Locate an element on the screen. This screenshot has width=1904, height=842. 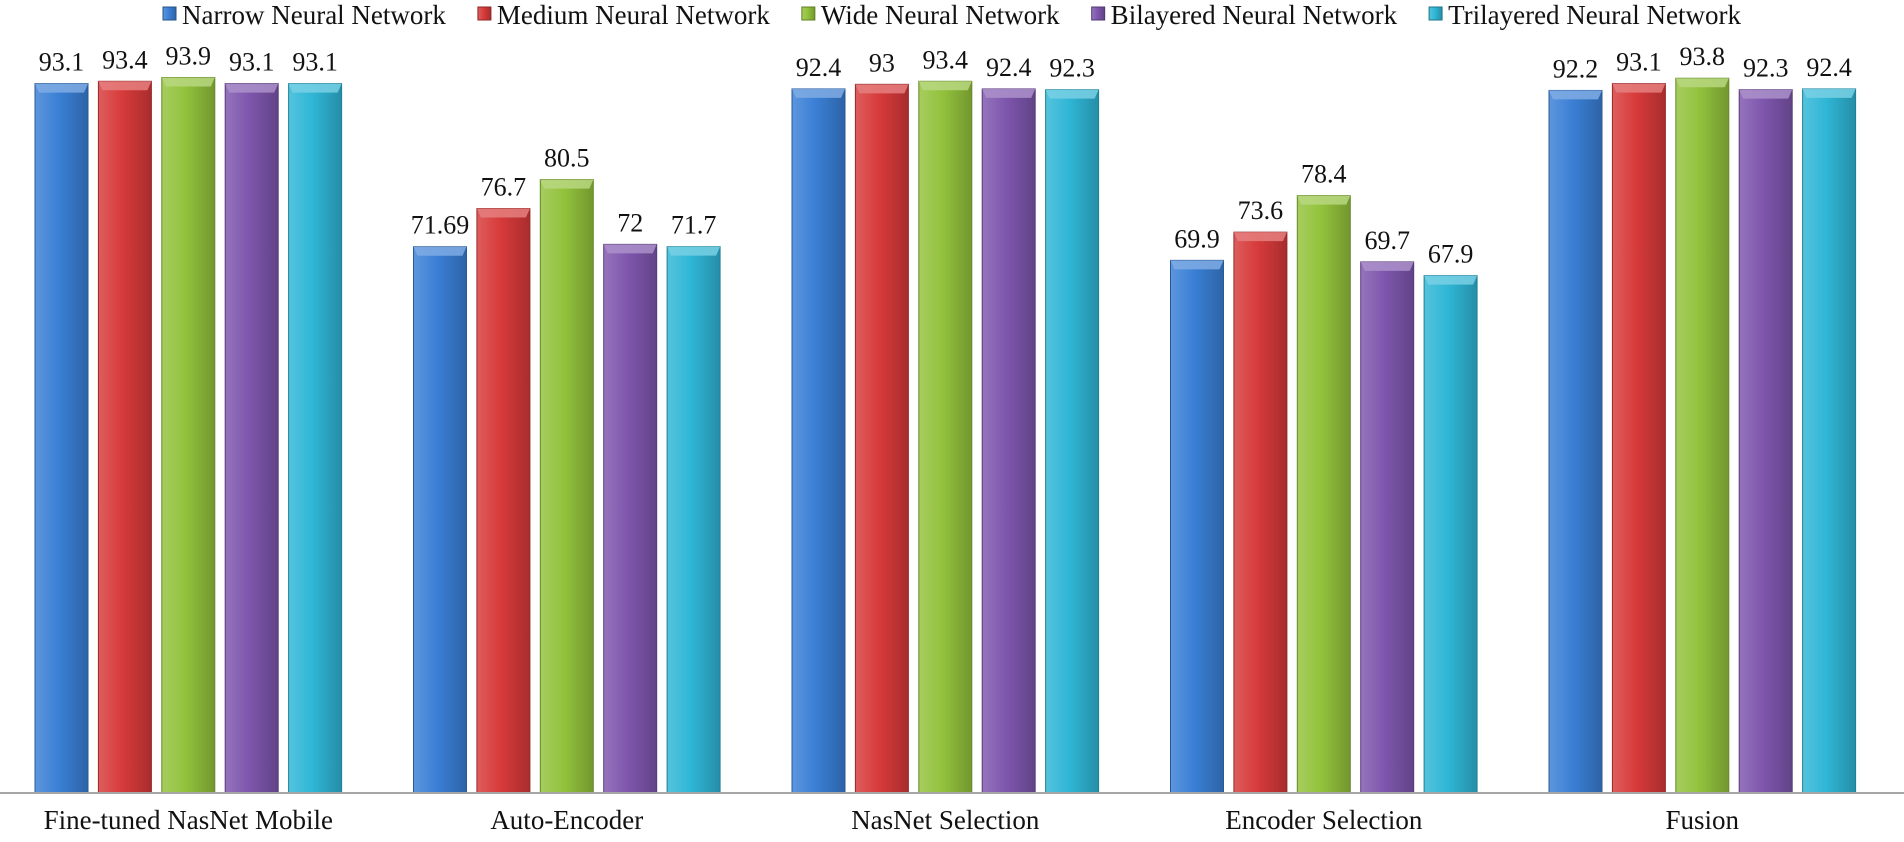
data-label: 78.4 is located at coordinates (1324, 174).